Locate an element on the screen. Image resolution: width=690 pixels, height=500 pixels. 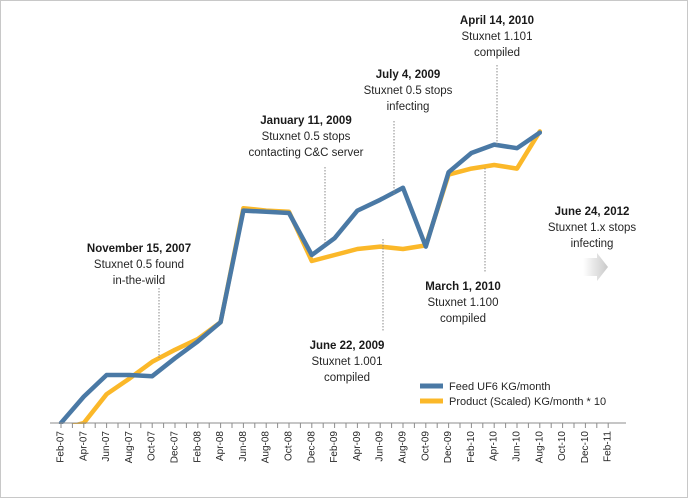
annotation-jun2009: June 22, 2009 Stuxnet 1.001 compiled is located at coordinates (347, 311).